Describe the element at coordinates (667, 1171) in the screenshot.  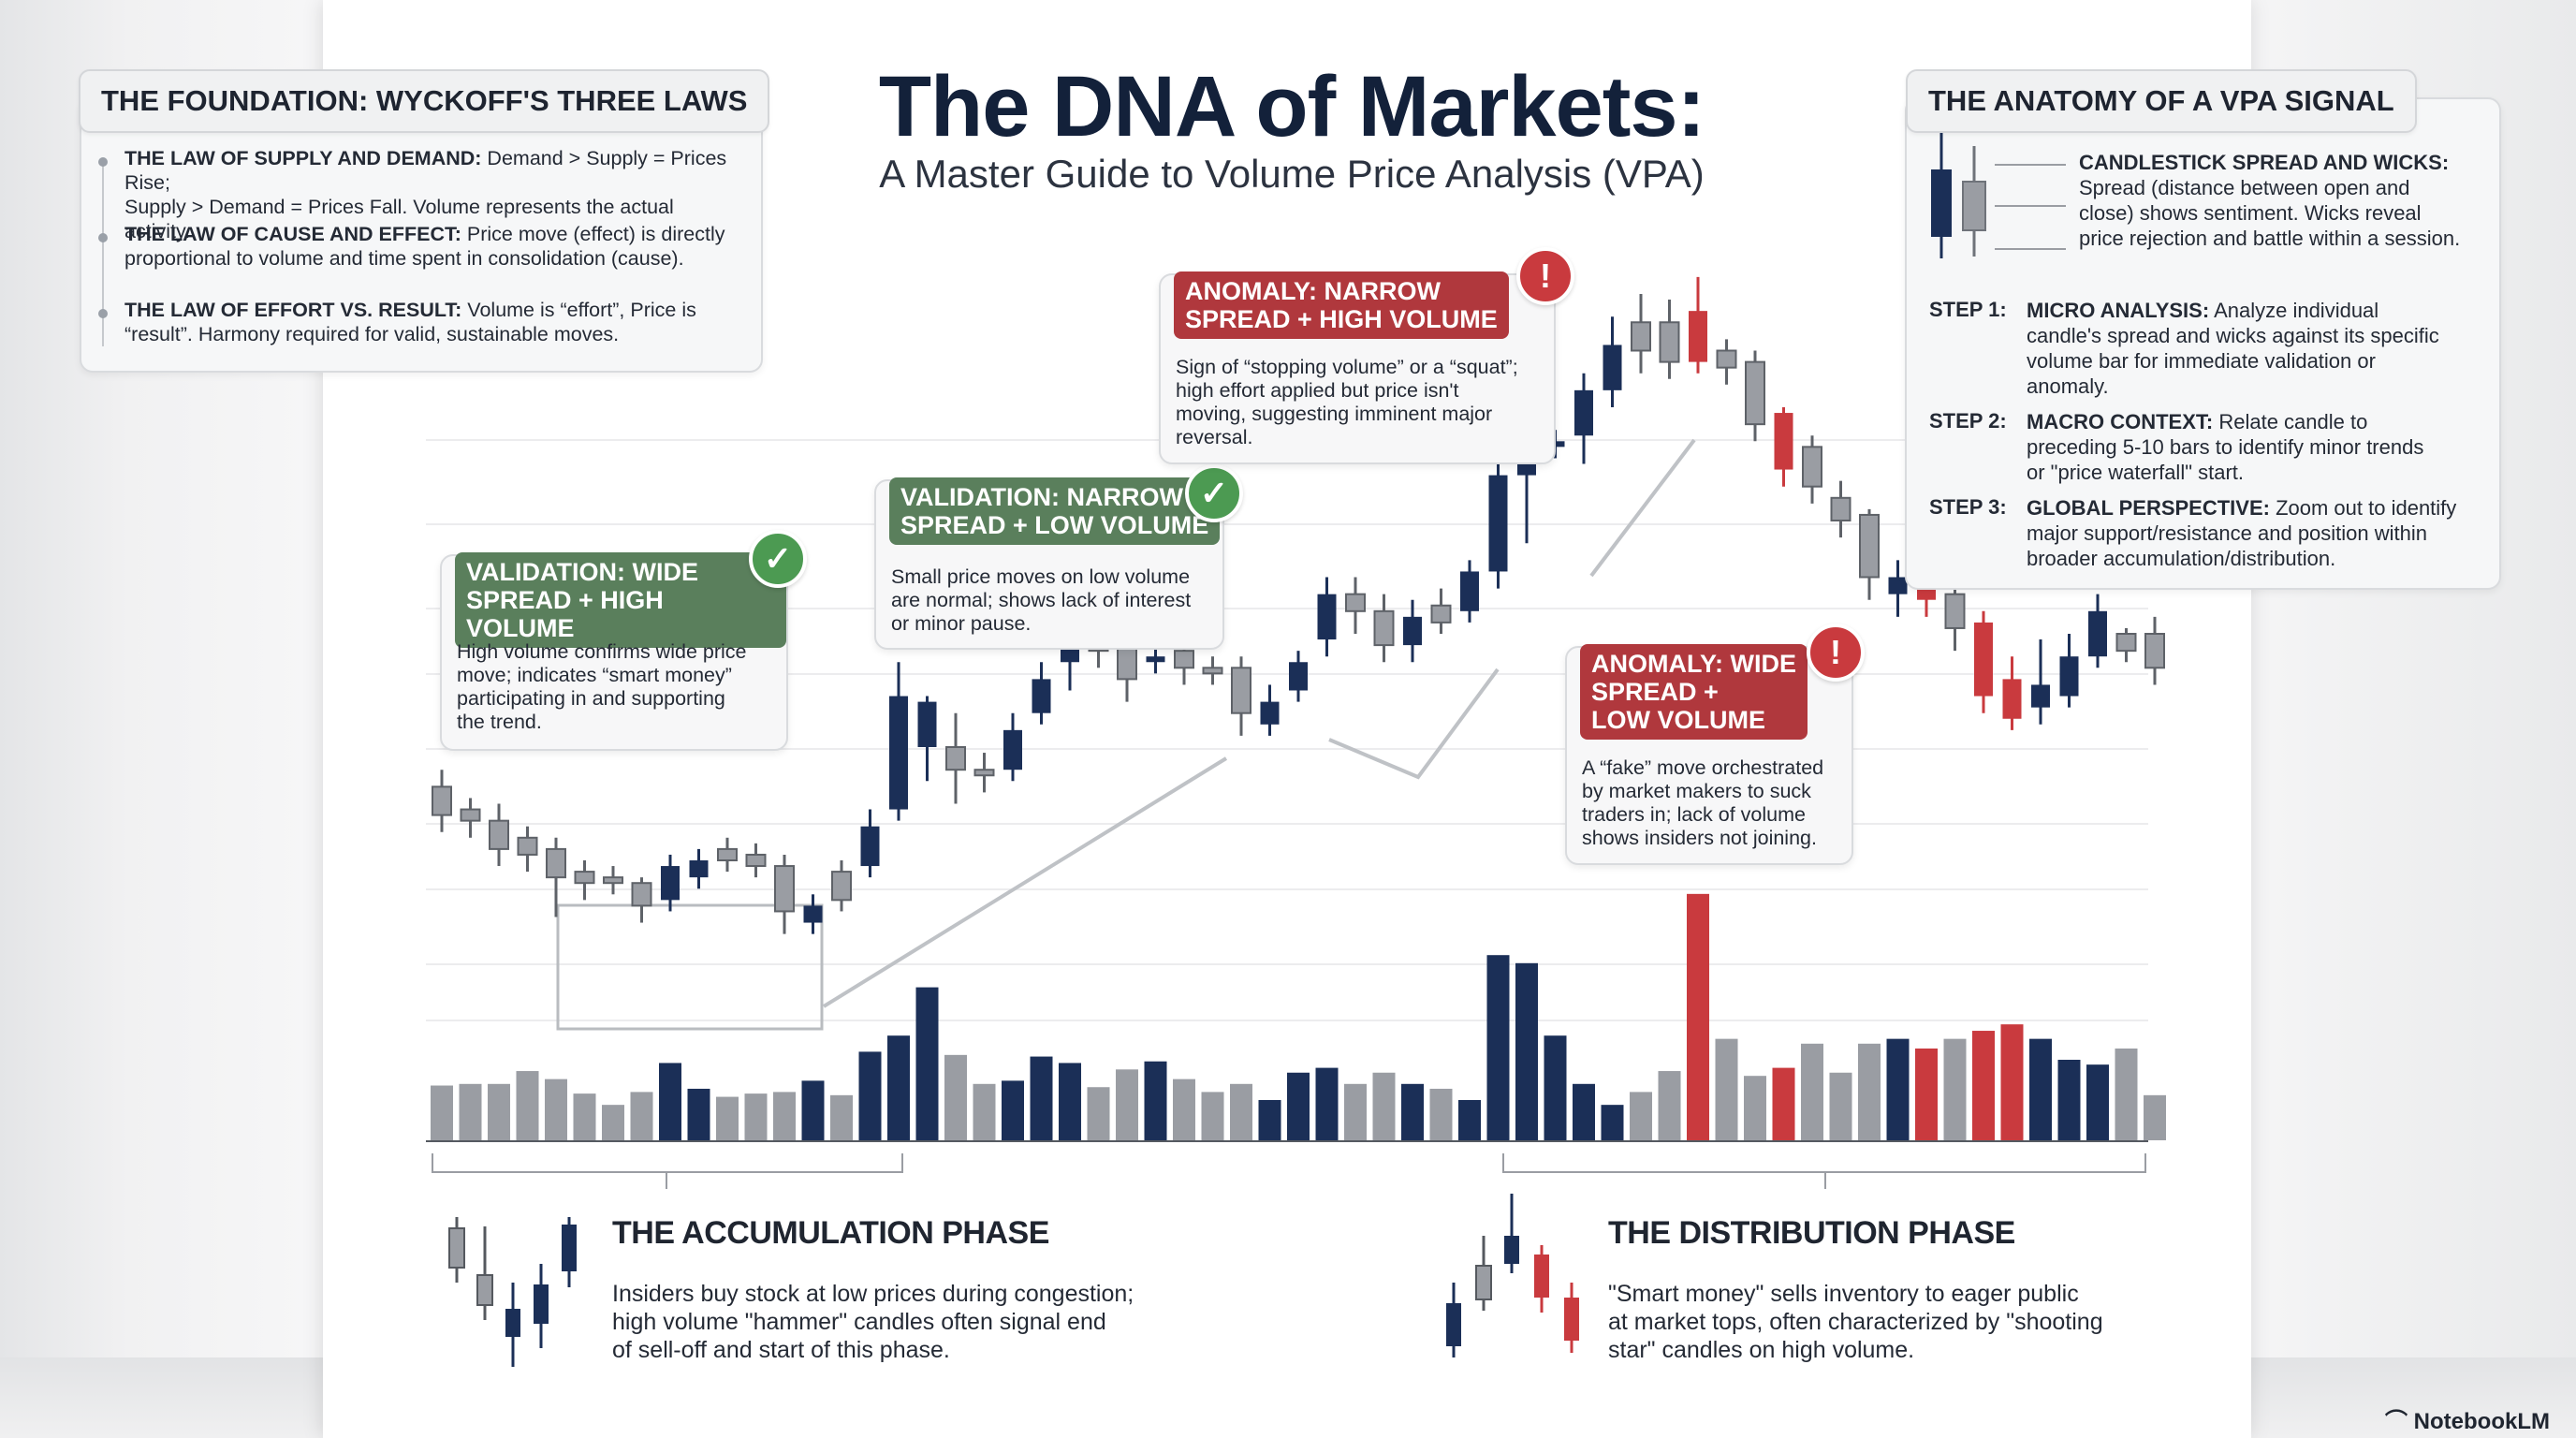
I see `accumulation-bracket` at that location.